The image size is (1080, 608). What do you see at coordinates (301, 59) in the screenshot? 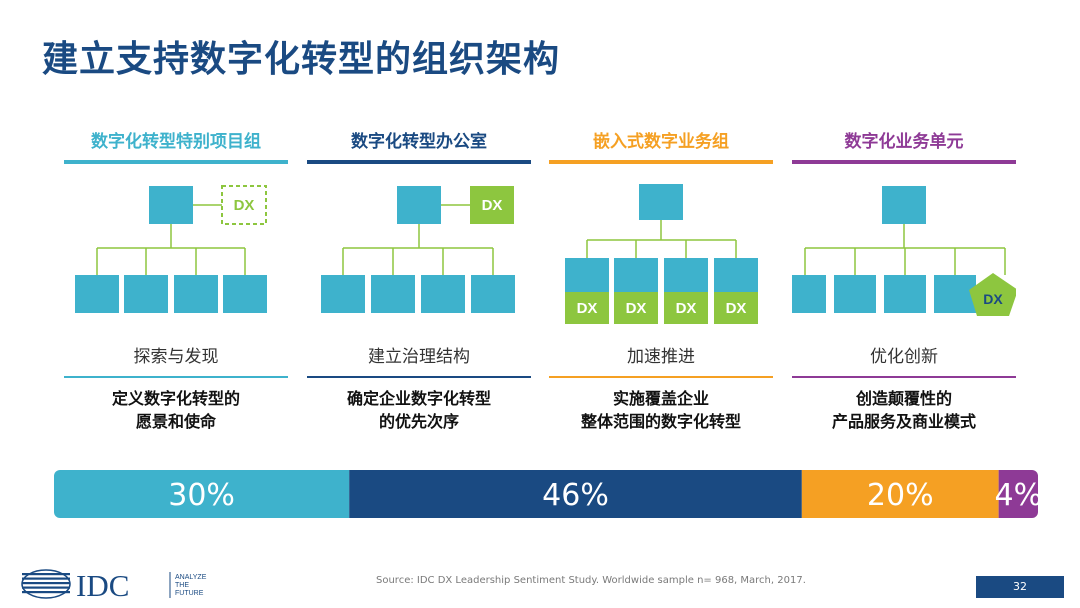
I see `slide-title: 建立支持数字化转型的组织架构` at bounding box center [301, 59].